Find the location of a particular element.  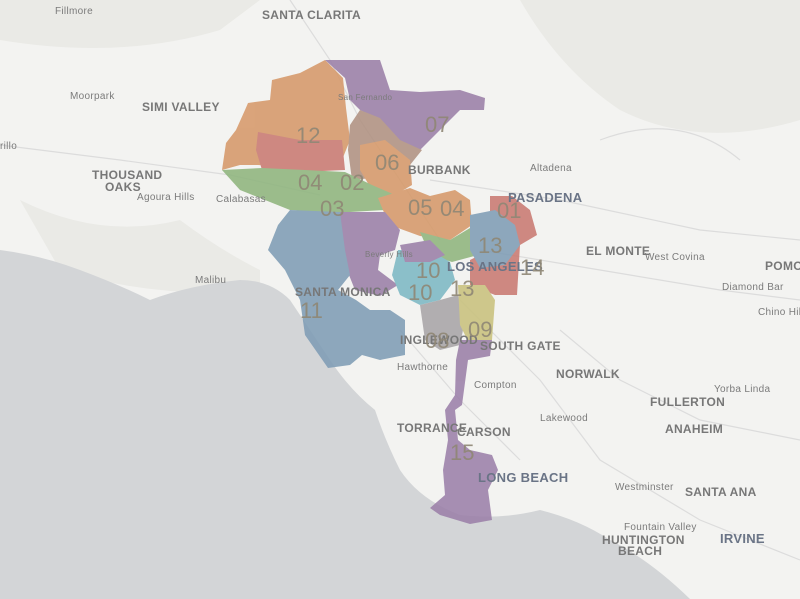

place-irvine: IRVINE is located at coordinates (742, 538).